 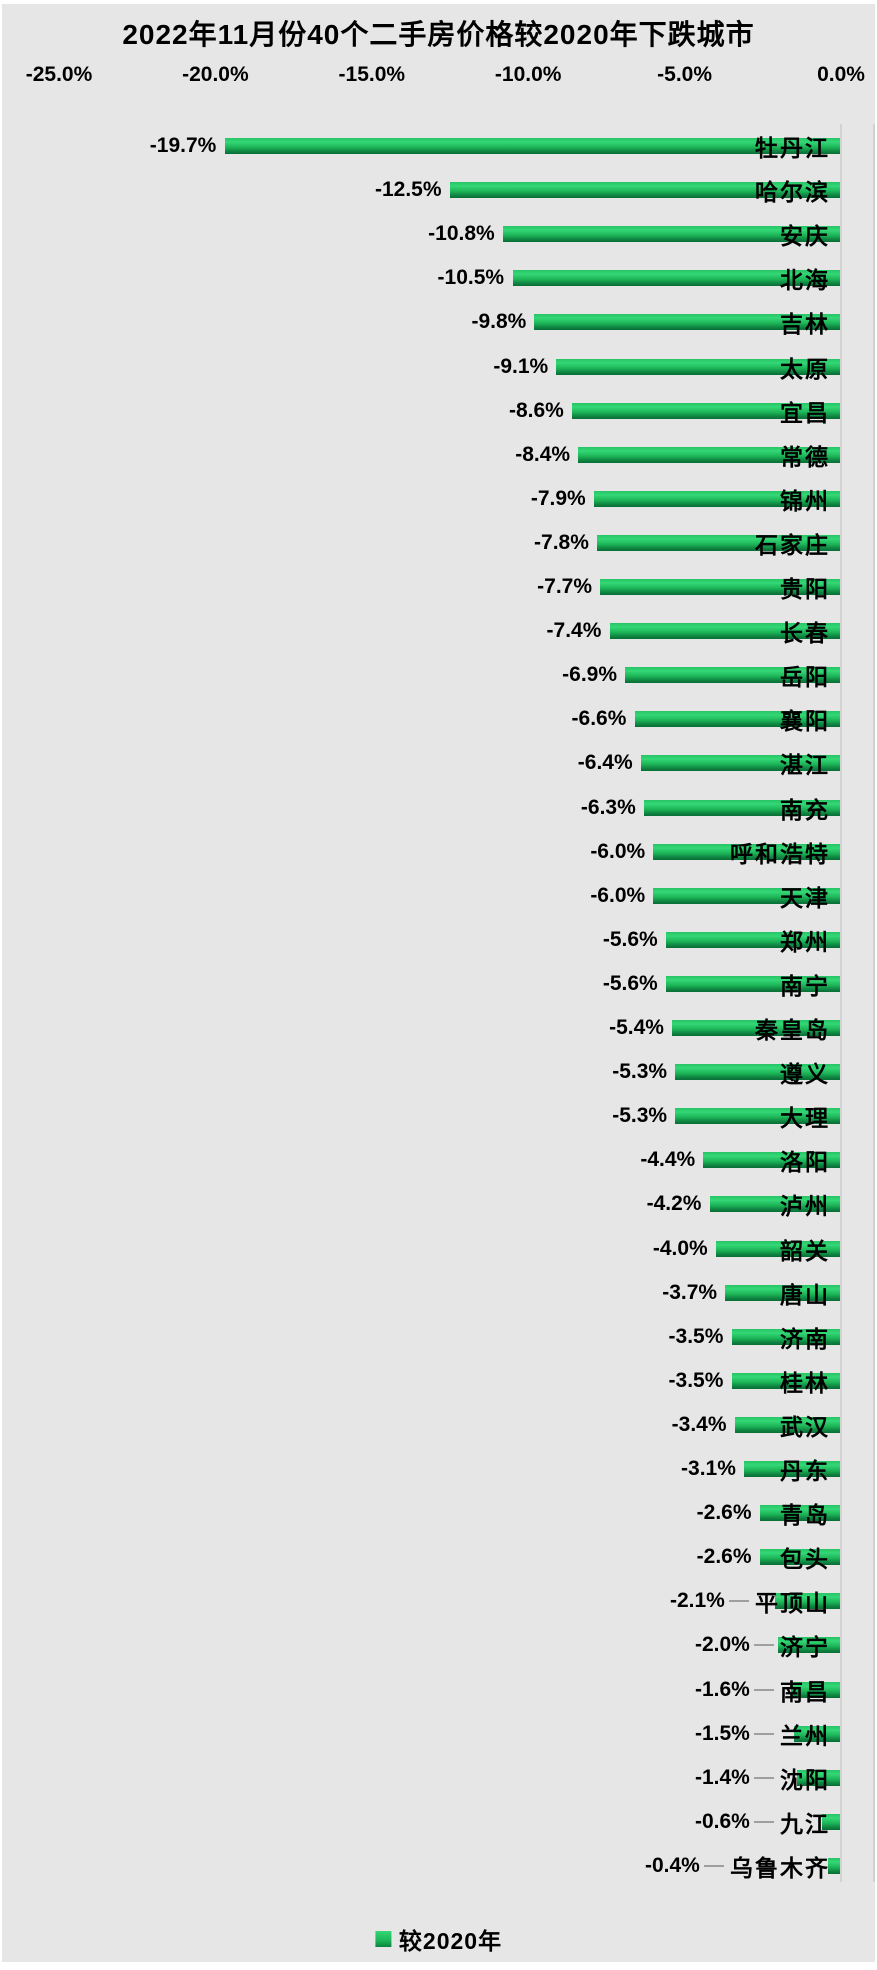 What do you see at coordinates (805, 1691) in the screenshot?
I see `category-label: 南昌` at bounding box center [805, 1691].